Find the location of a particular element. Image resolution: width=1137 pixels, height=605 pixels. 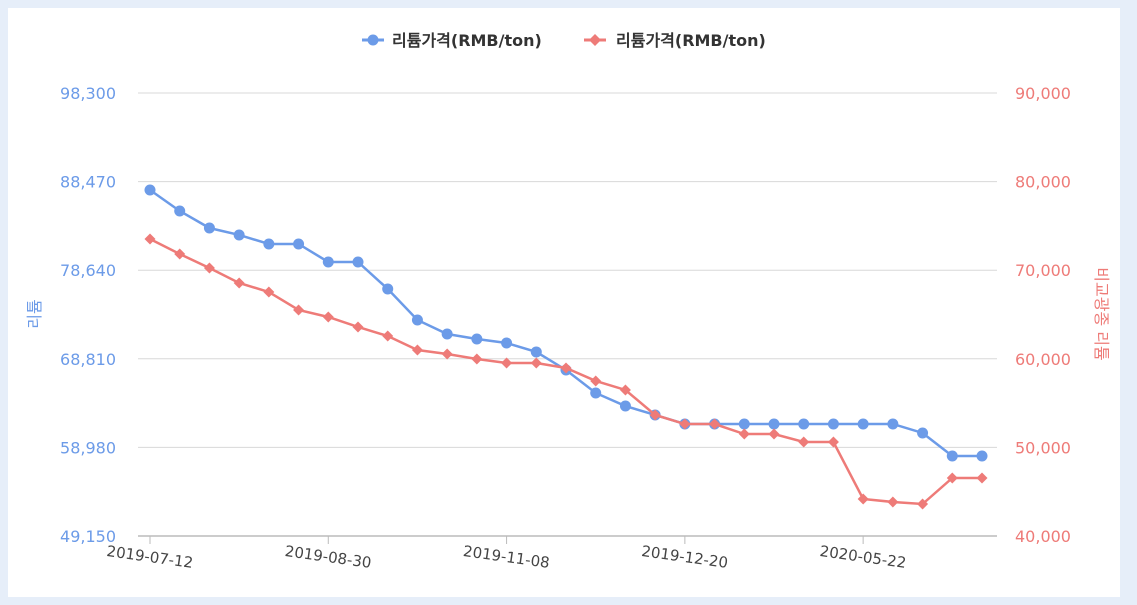

left-tick-label: 88,470 is located at coordinates (88, 182).